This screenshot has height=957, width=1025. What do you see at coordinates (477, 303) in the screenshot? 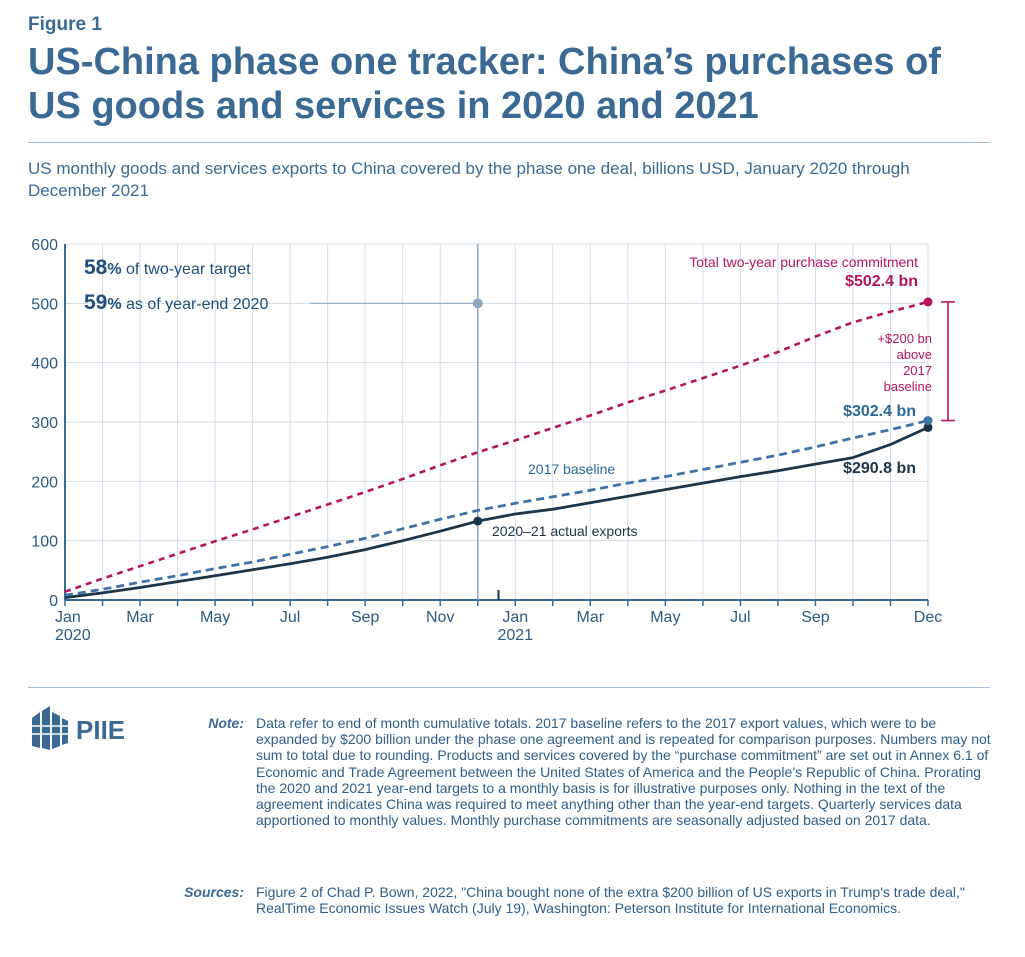
I see `year-end-marker-dot` at bounding box center [477, 303].